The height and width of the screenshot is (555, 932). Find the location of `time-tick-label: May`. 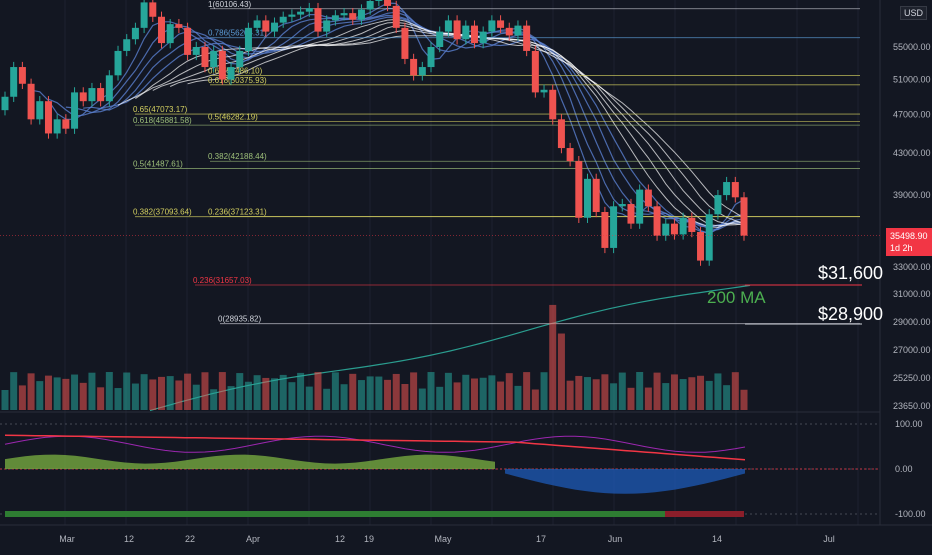

time-tick-label: May is located at coordinates (443, 539).